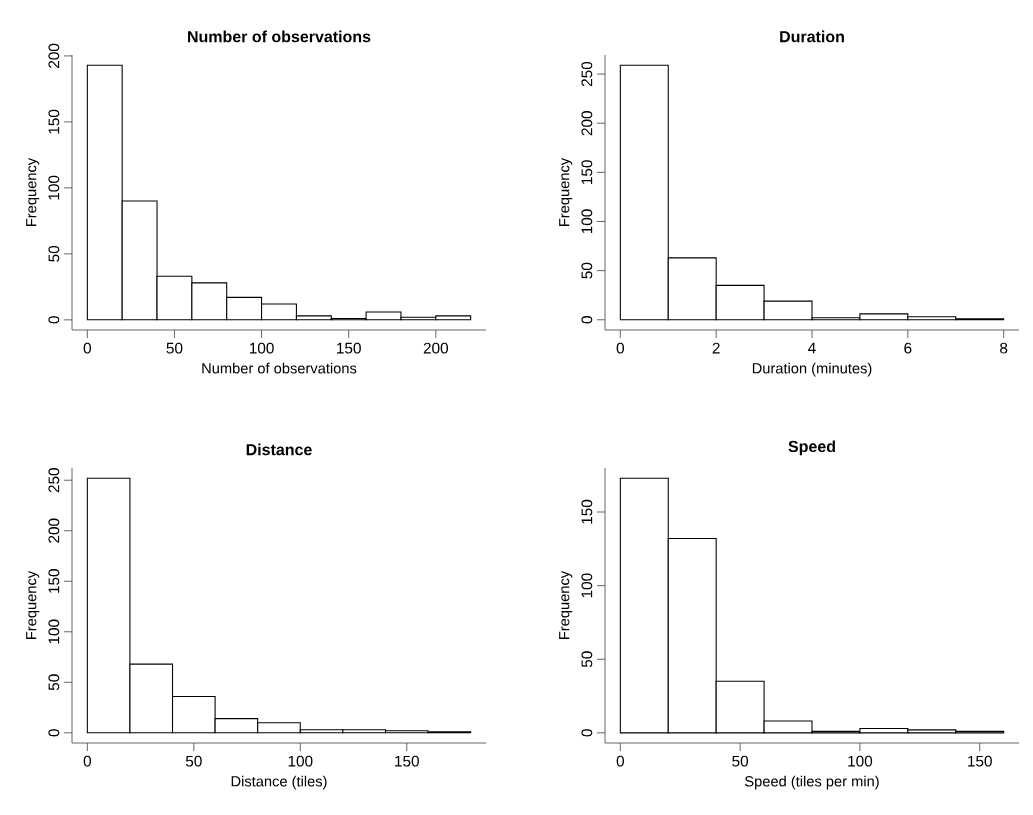 This screenshot has height=815, width=1033. What do you see at coordinates (279, 36) in the screenshot?
I see `chart-title: Number of observations` at bounding box center [279, 36].